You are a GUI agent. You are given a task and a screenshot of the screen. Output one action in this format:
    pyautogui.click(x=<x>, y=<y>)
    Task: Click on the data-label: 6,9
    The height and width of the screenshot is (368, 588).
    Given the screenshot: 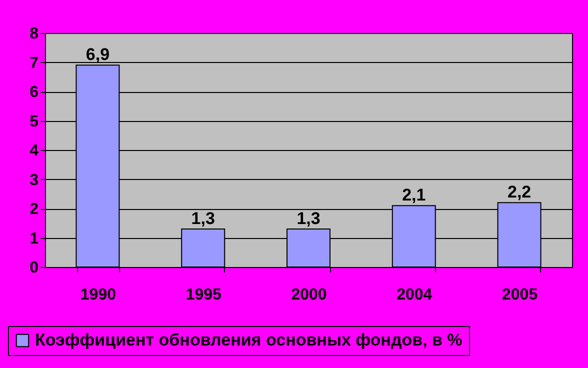 What is the action you would take?
    pyautogui.click(x=98, y=54)
    